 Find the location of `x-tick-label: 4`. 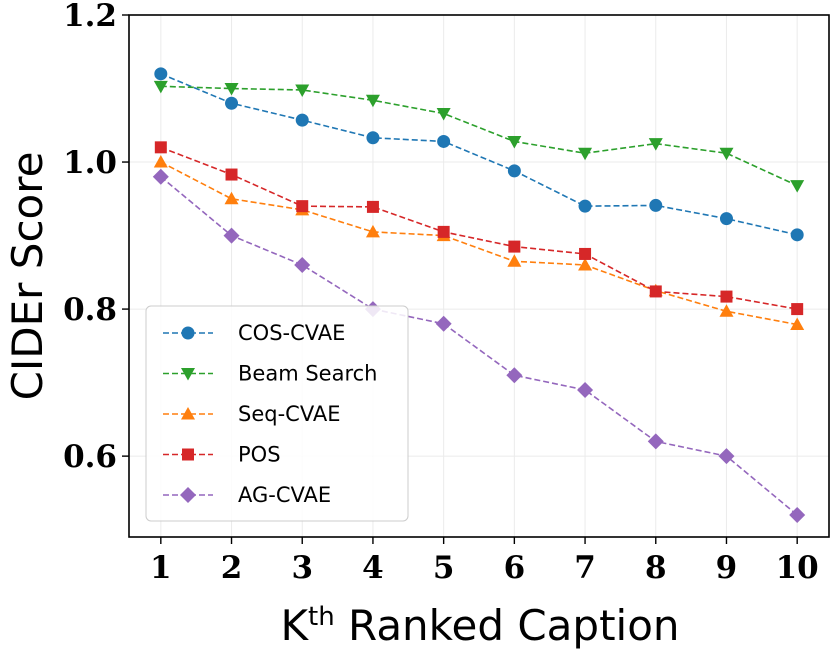

x-tick-label: 4 is located at coordinates (373, 568).